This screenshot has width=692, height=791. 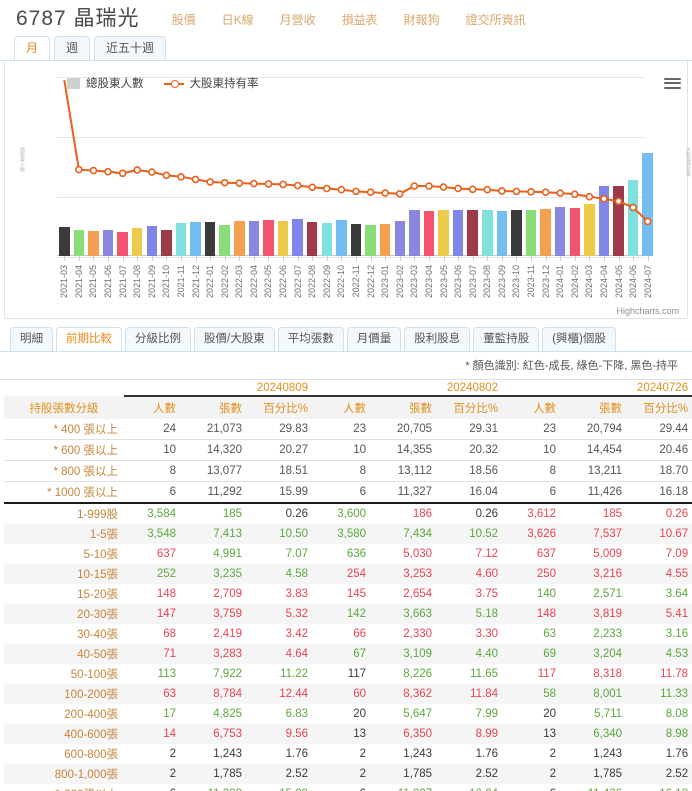 What do you see at coordinates (672, 83) in the screenshot?
I see `chart-menu-icon` at bounding box center [672, 83].